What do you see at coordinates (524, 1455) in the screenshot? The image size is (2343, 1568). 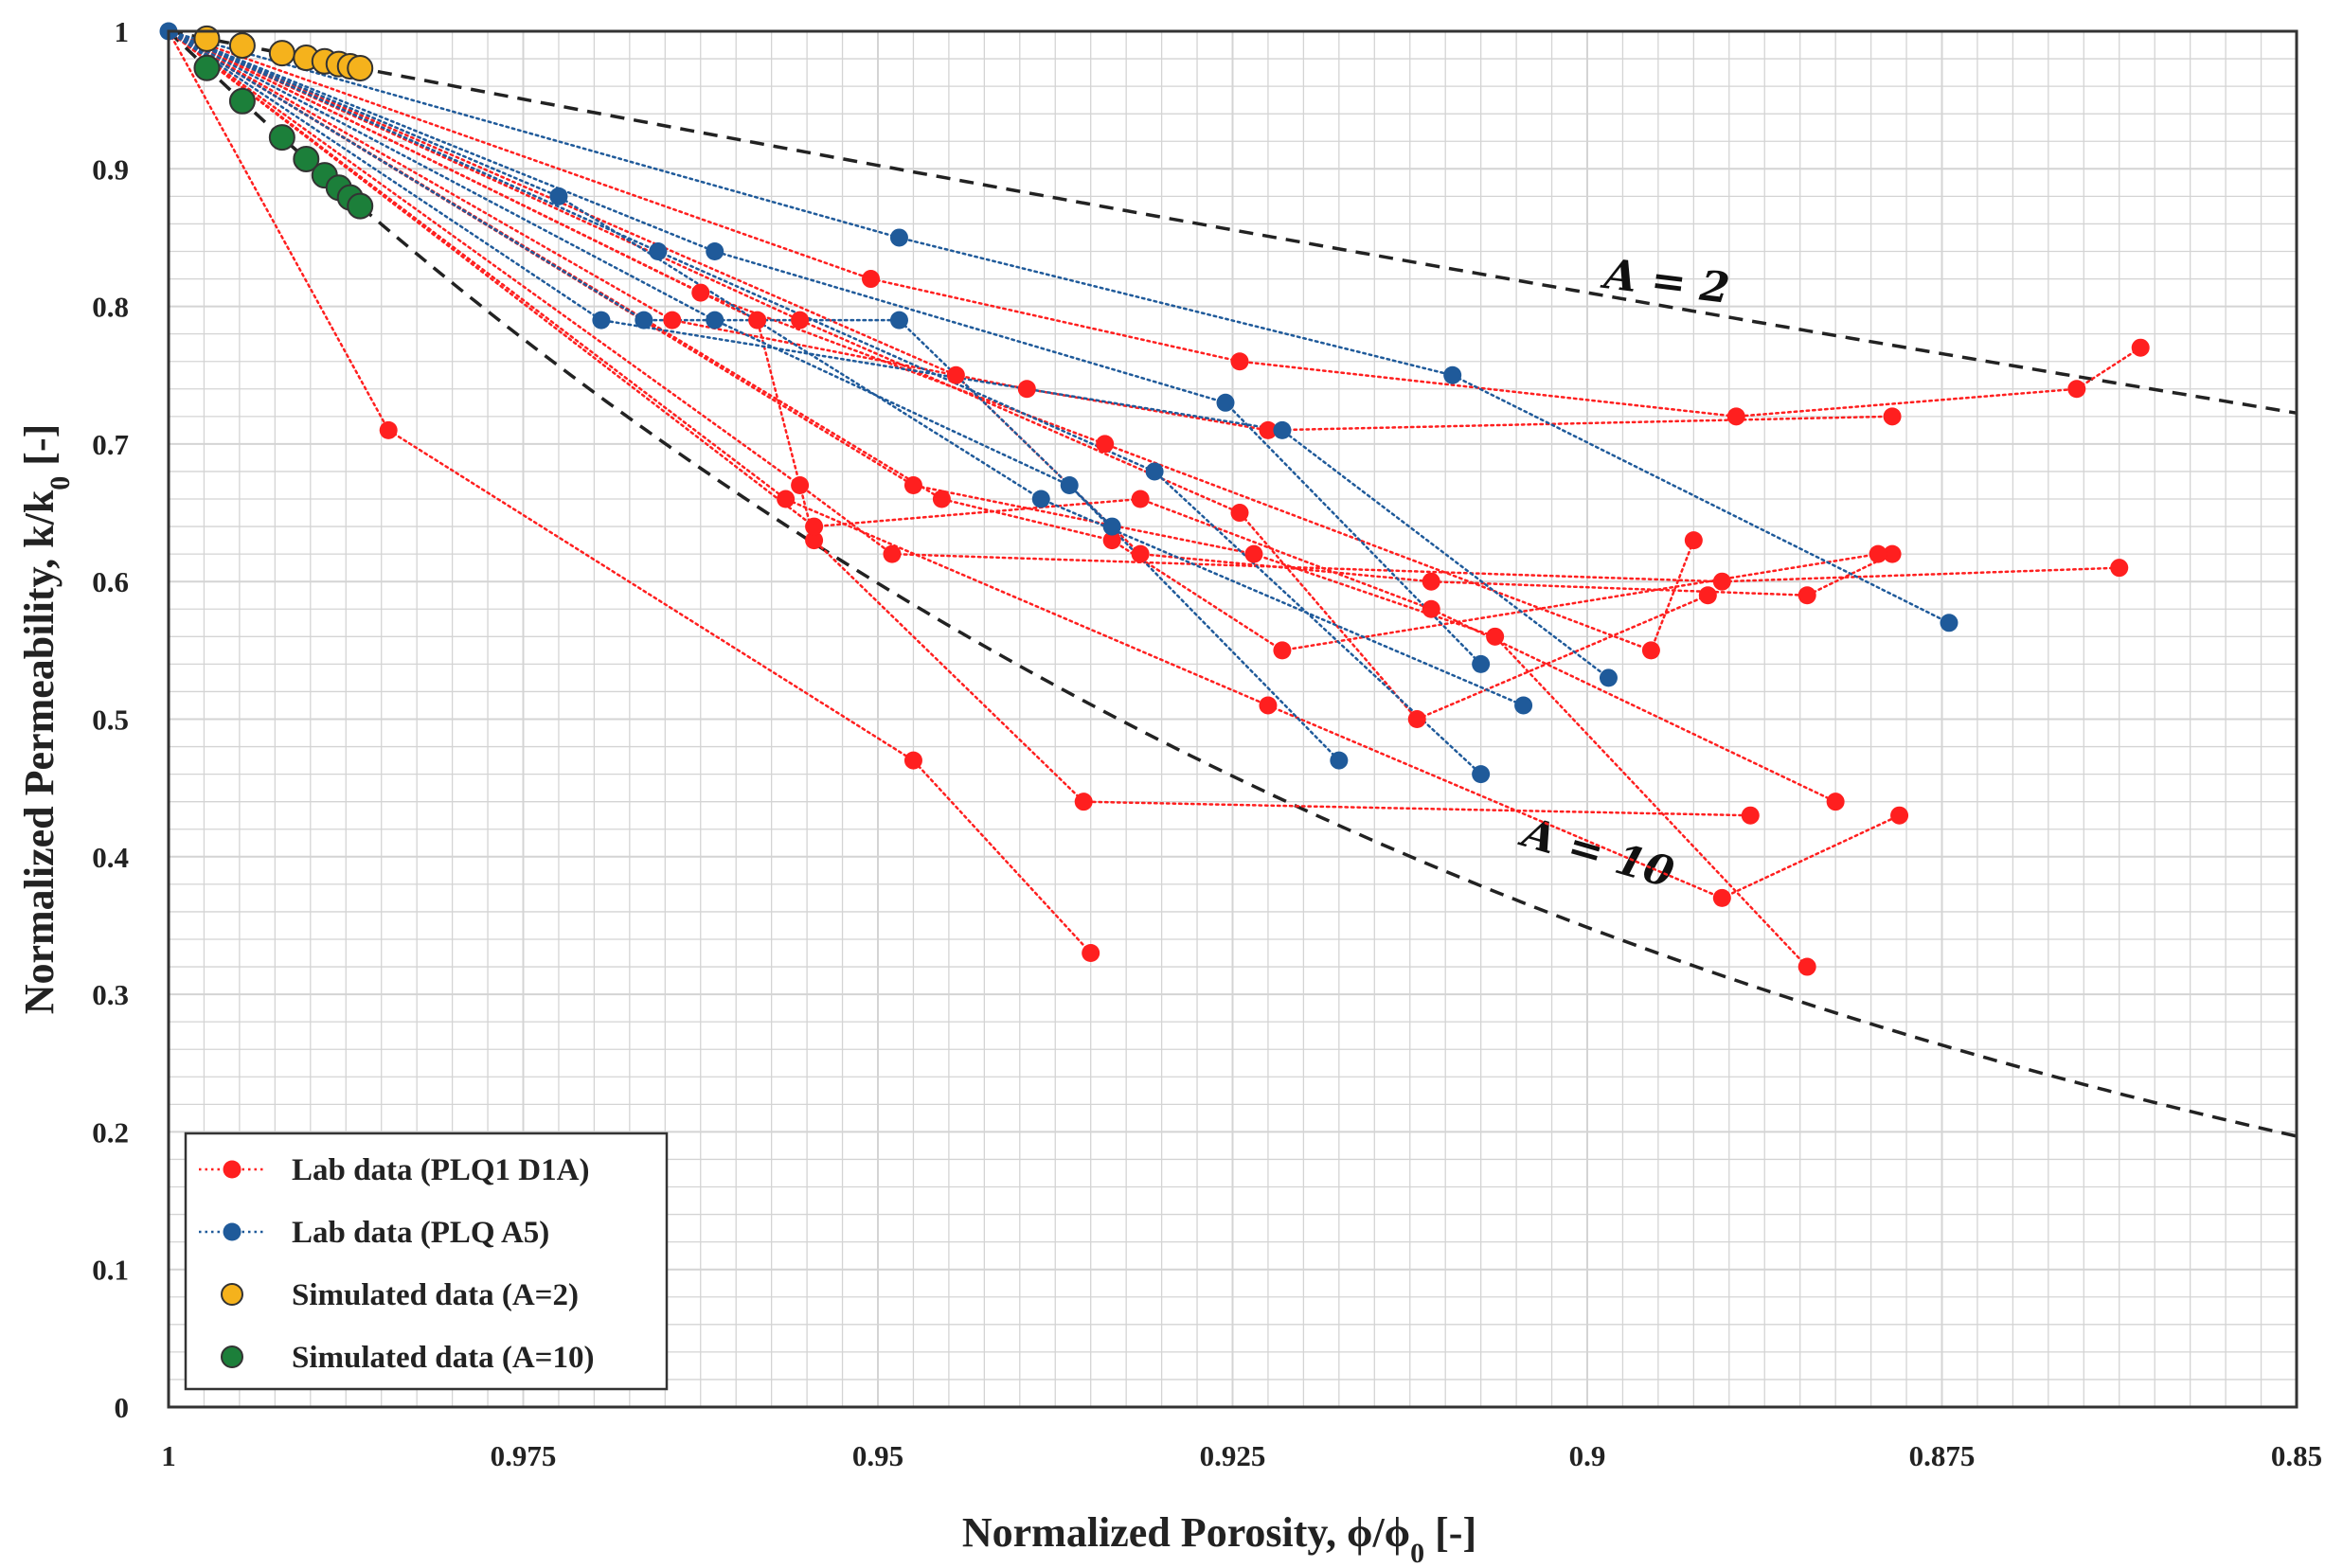 I see `x-tick-label: 0.975` at bounding box center [524, 1455].